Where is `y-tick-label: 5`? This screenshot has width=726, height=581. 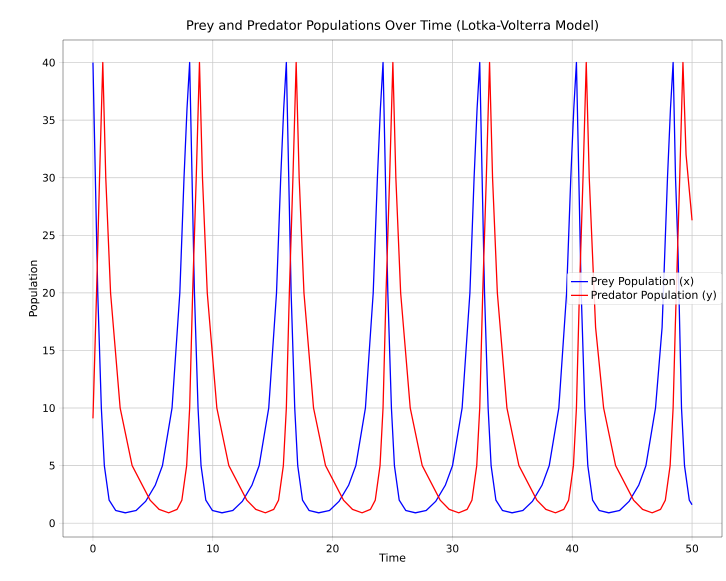
y-tick-label: 5 is located at coordinates (52, 466).